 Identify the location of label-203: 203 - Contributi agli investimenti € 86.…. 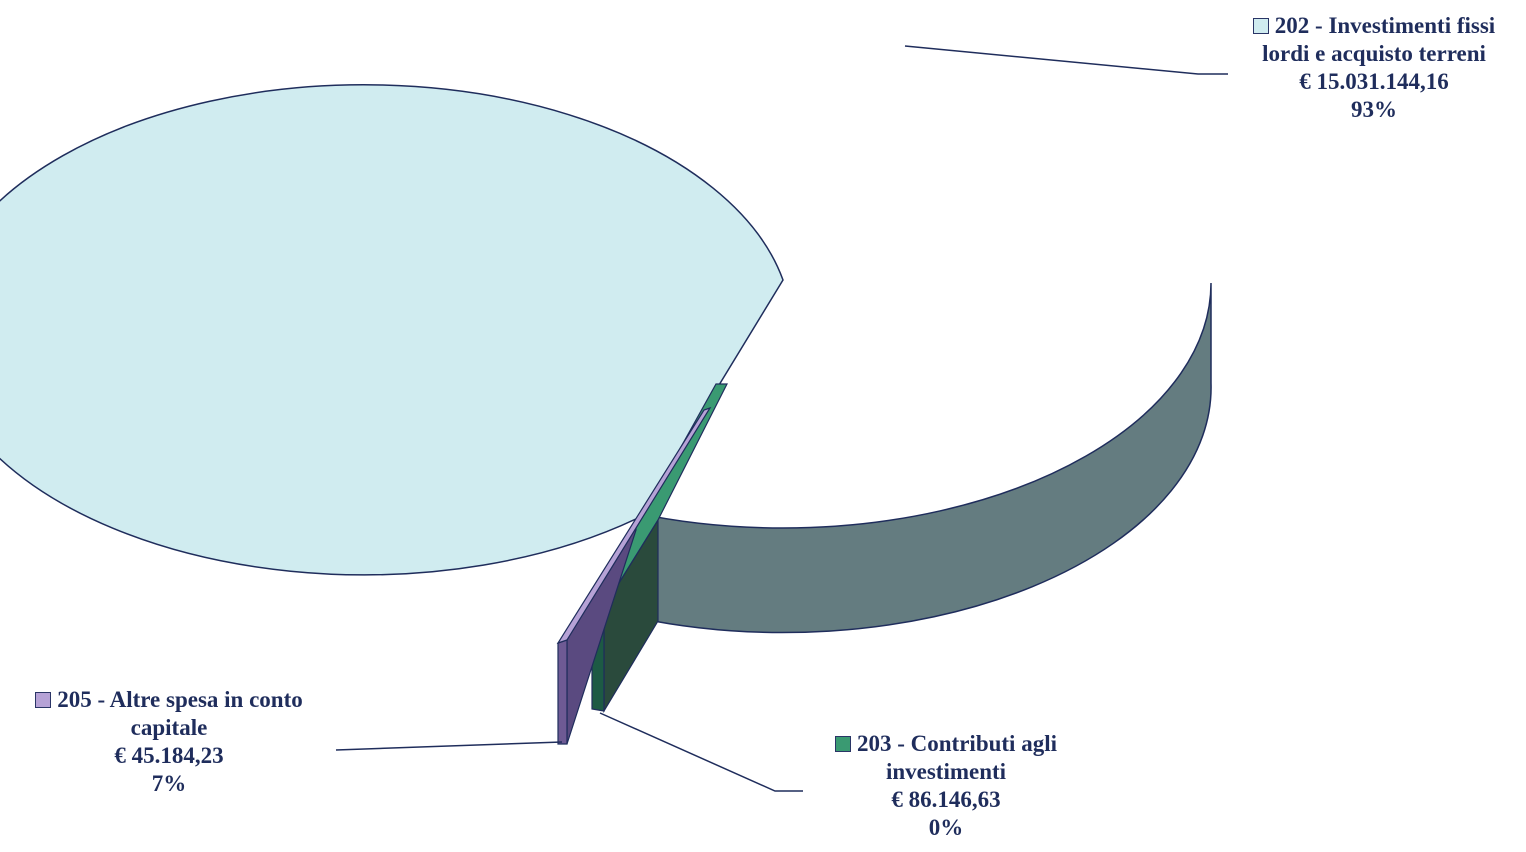
(946, 786).